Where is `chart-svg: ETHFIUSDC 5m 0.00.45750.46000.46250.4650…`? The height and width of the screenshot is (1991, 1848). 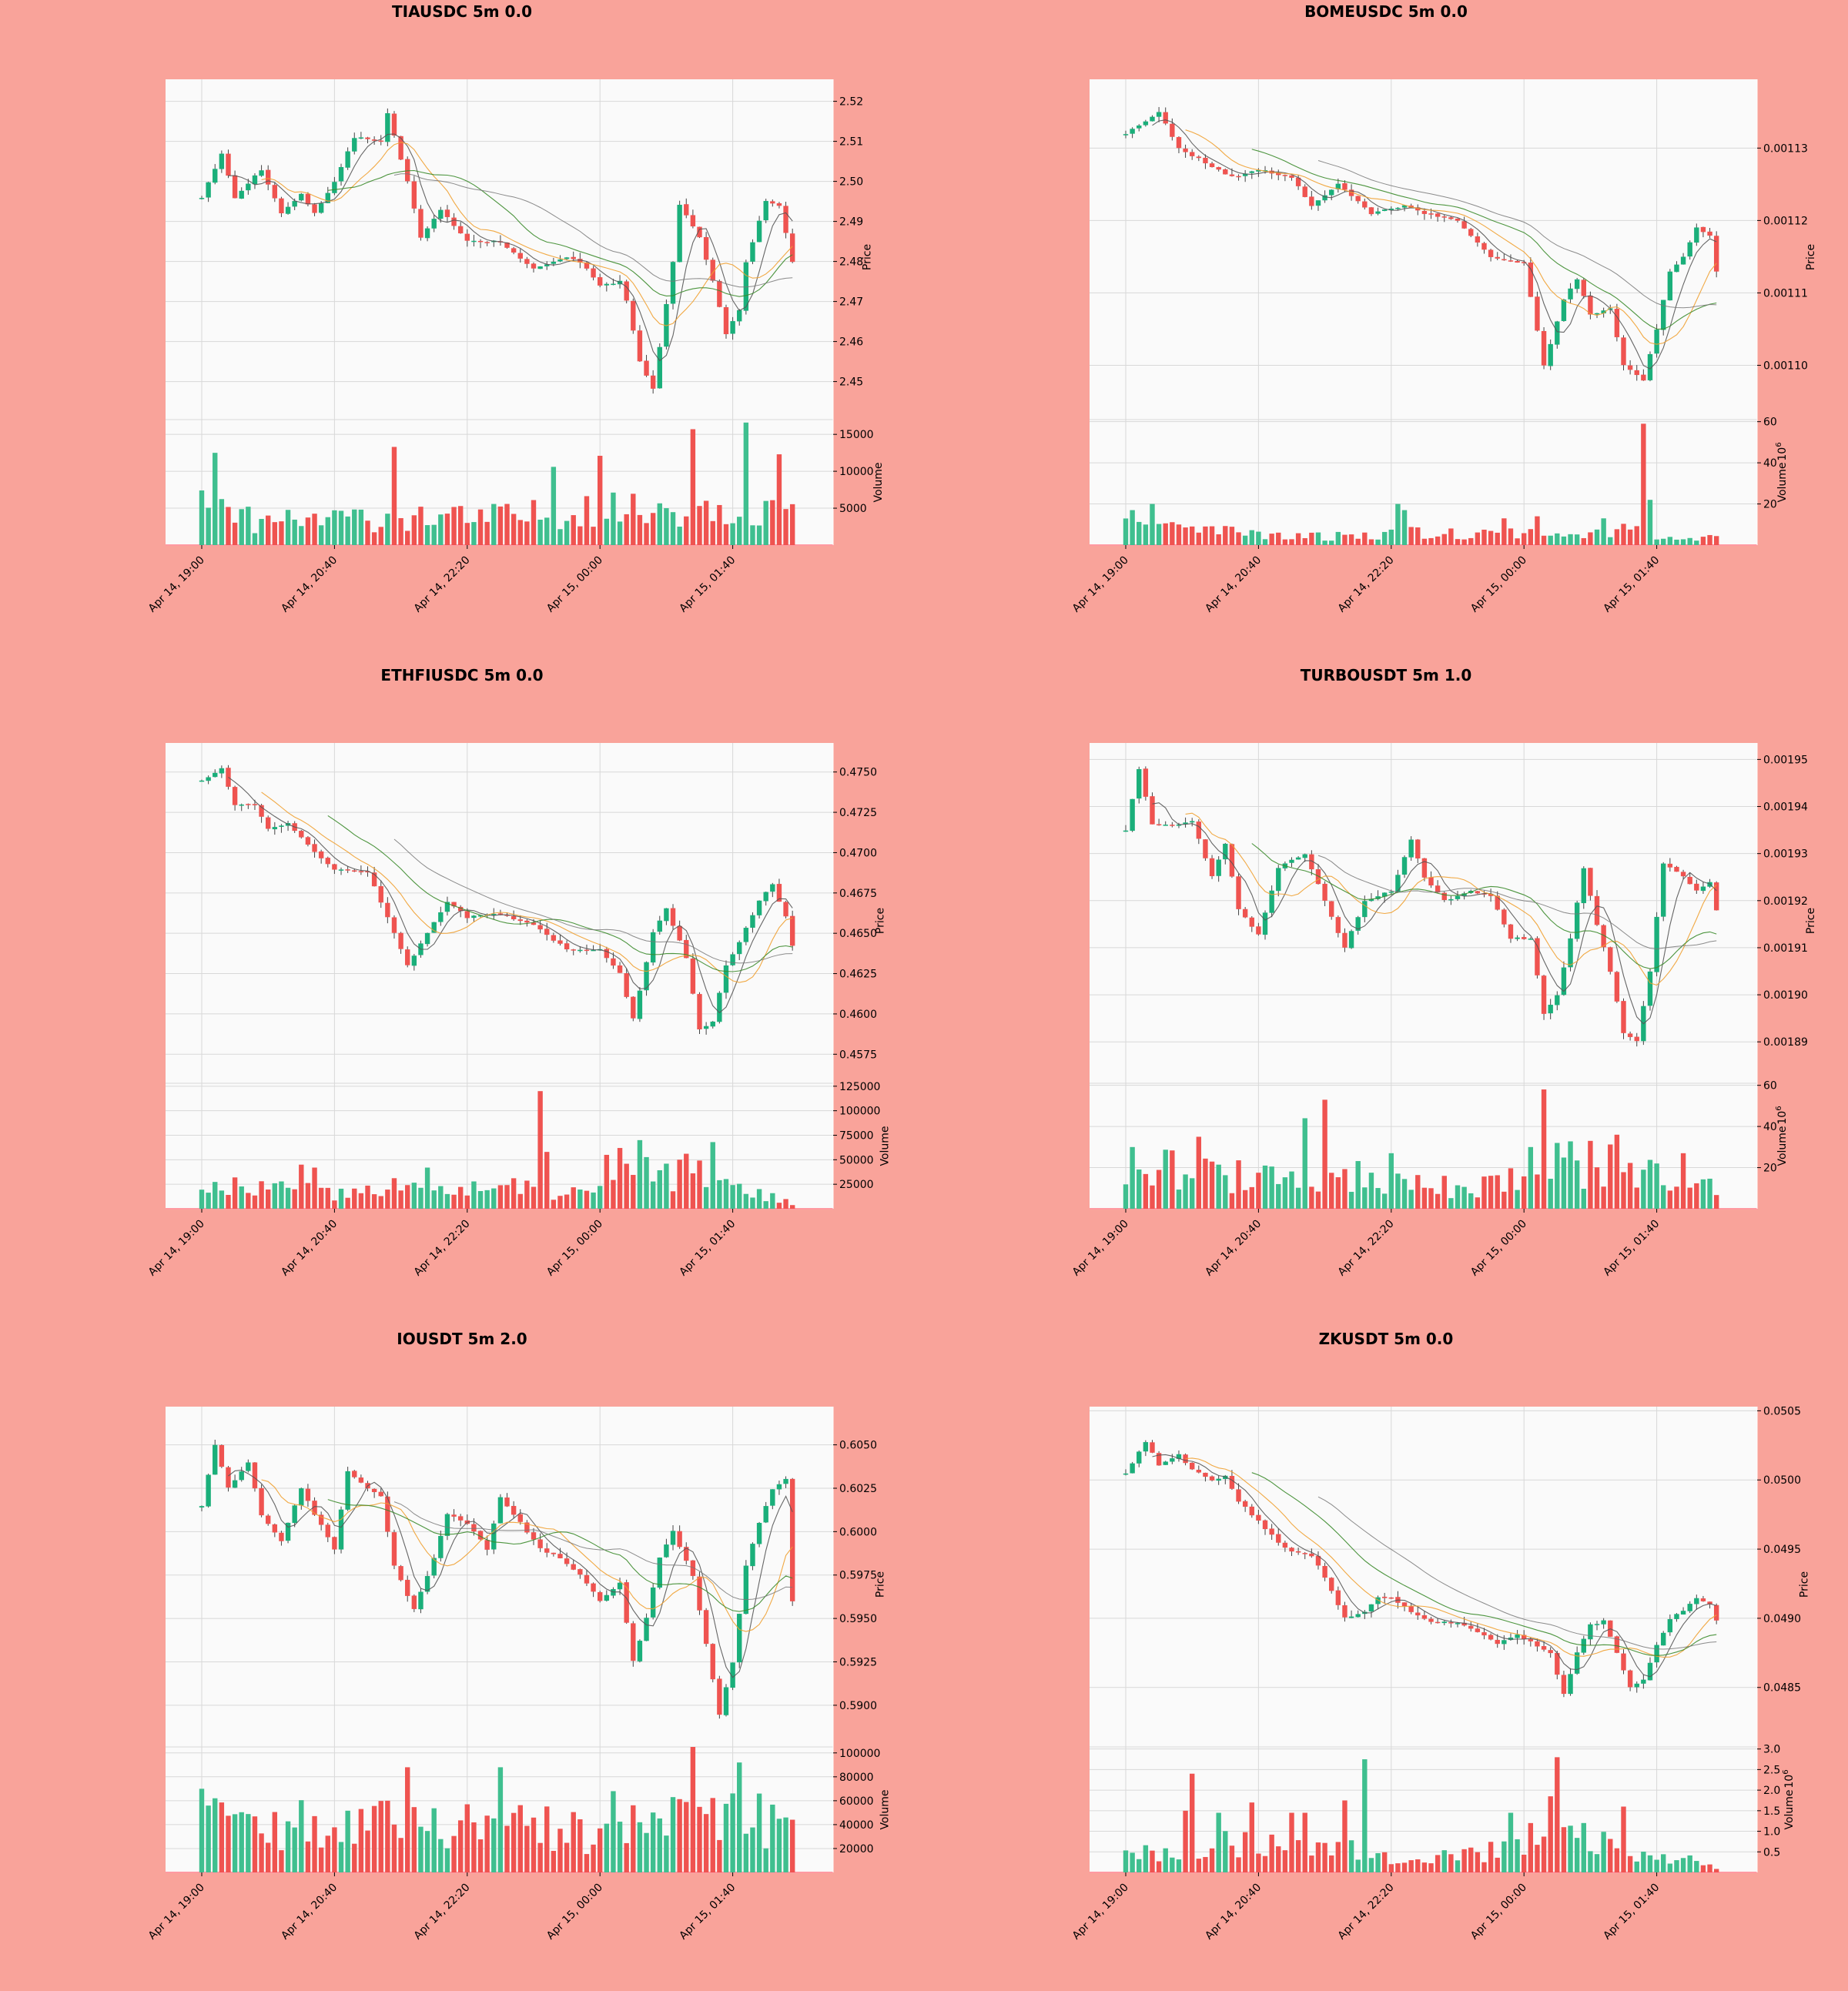
chart-svg: ETHFIUSDC 5m 0.00.45750.46000.46250.4650… is located at coordinates (519, 972).